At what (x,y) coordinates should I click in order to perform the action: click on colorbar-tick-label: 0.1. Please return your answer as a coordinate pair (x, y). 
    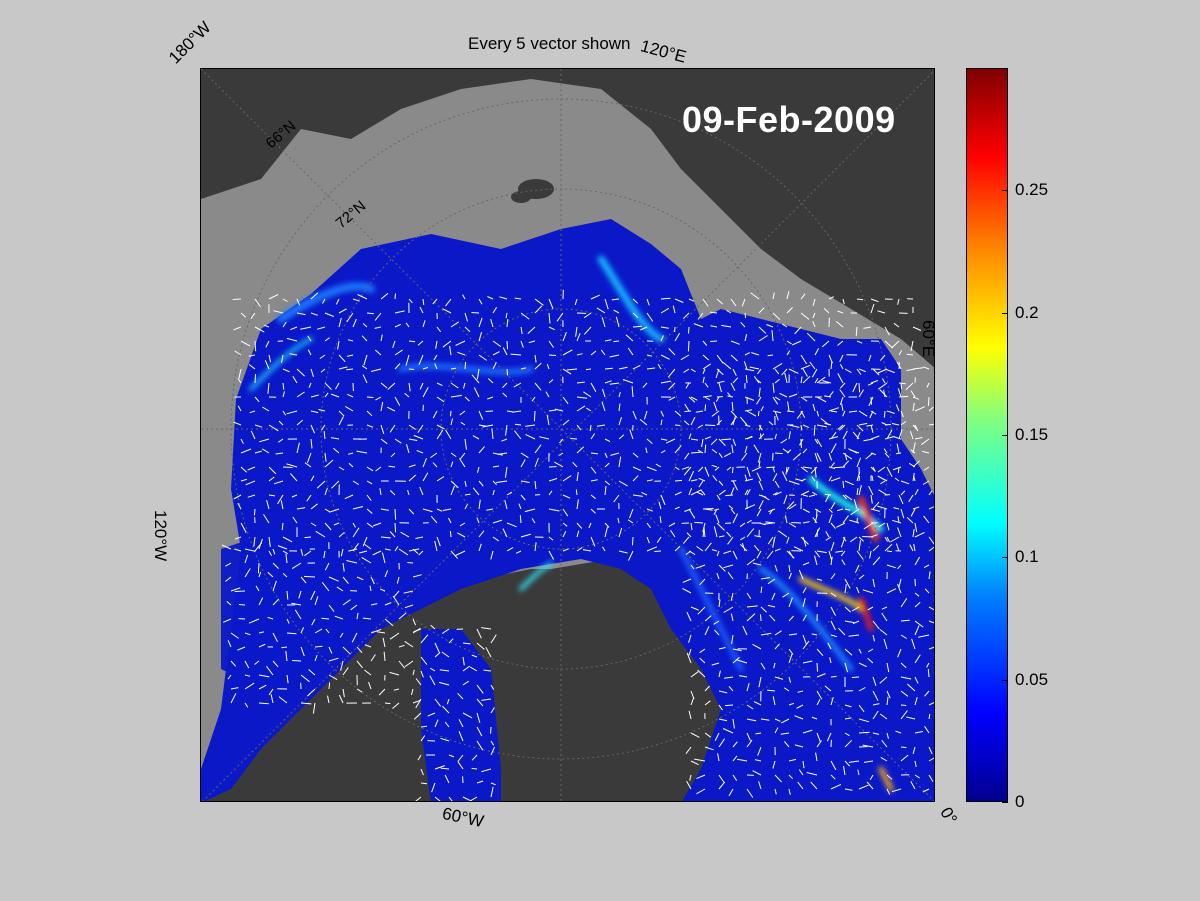
    Looking at the image, I should click on (1027, 557).